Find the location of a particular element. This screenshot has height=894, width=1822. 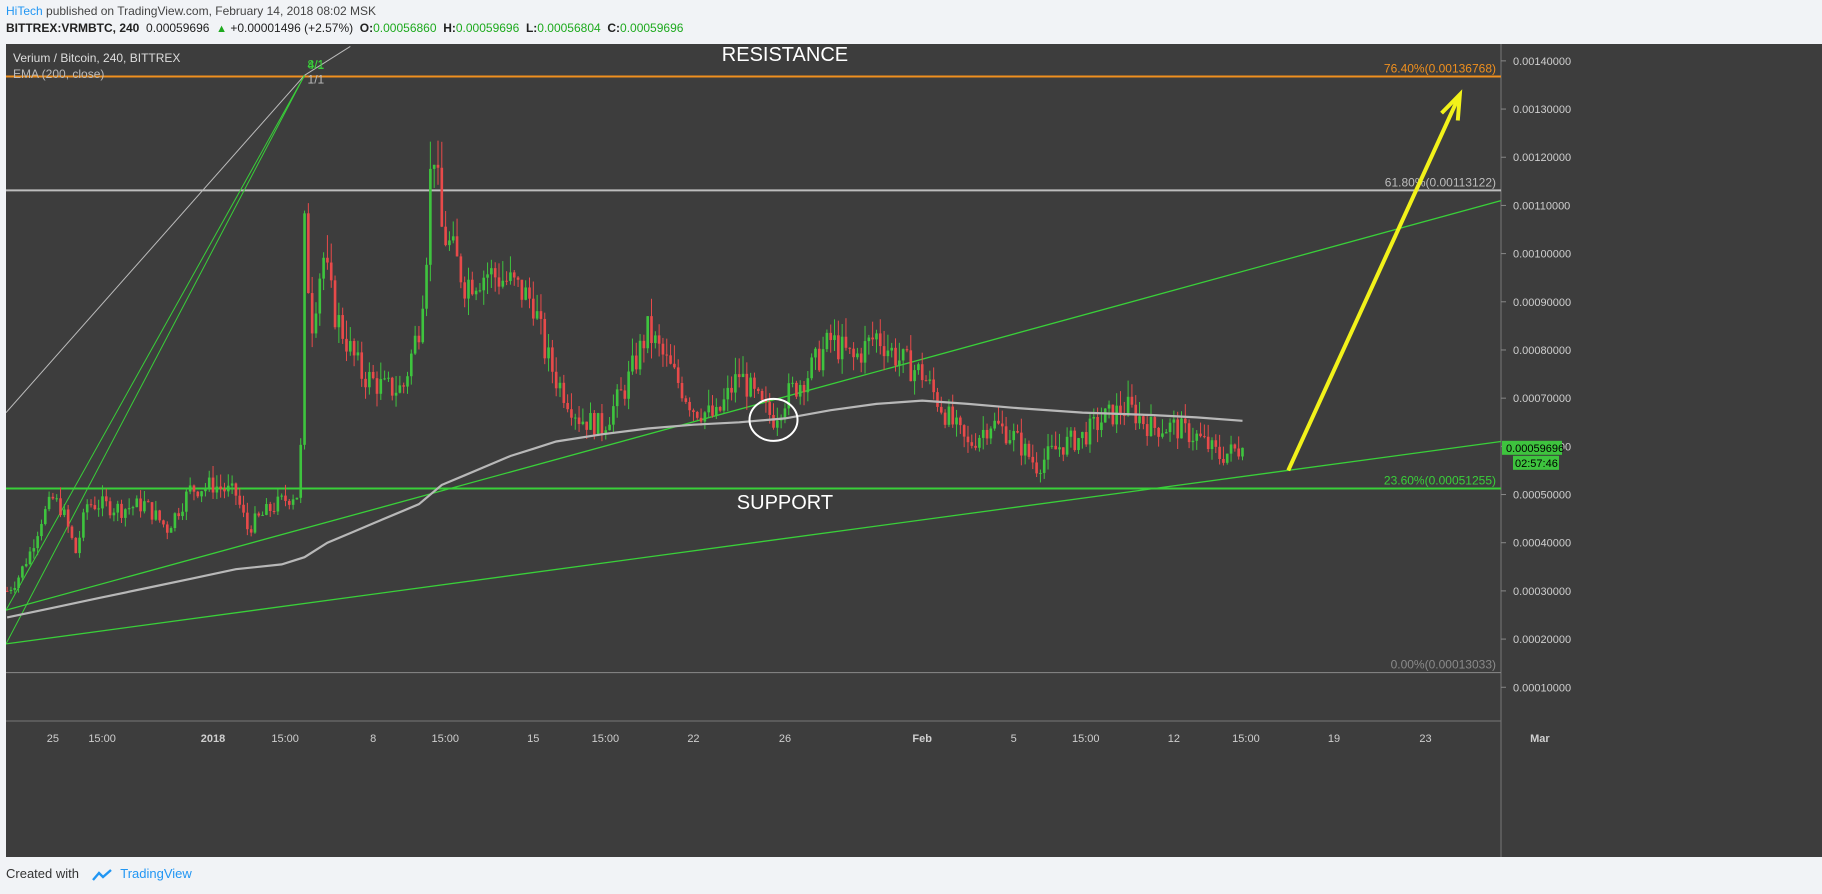

price-tick-label: 0.00040000 is located at coordinates (1542, 544).